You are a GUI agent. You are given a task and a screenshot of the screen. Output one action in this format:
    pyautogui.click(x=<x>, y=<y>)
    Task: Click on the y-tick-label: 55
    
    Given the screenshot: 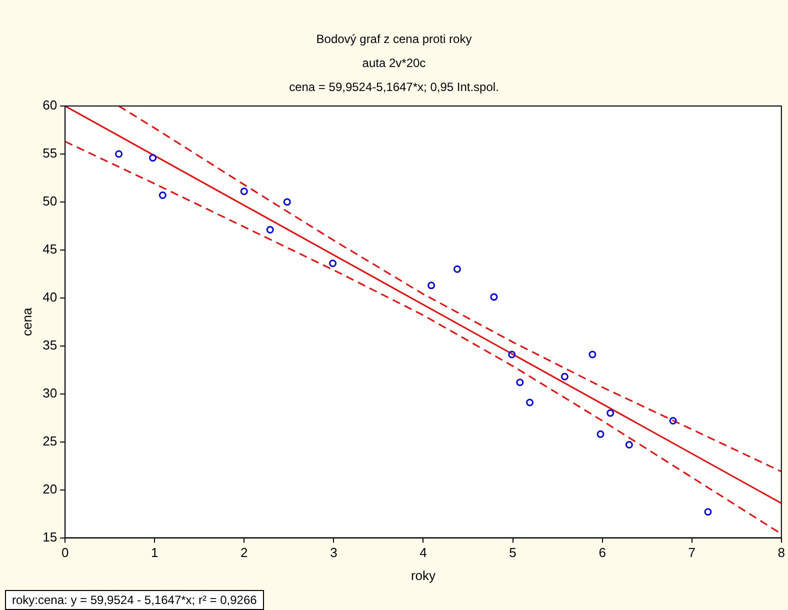 What is the action you would take?
    pyautogui.click(x=50, y=153)
    